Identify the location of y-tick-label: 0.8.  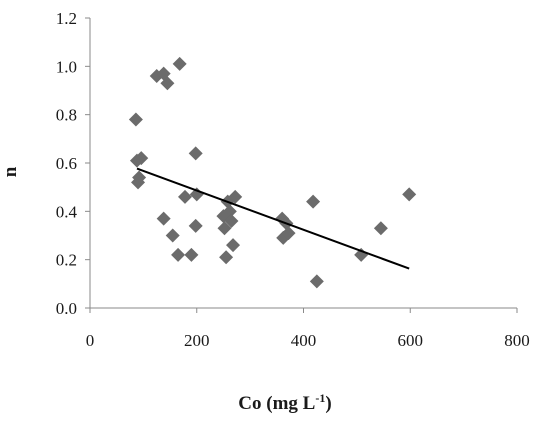
(66, 115).